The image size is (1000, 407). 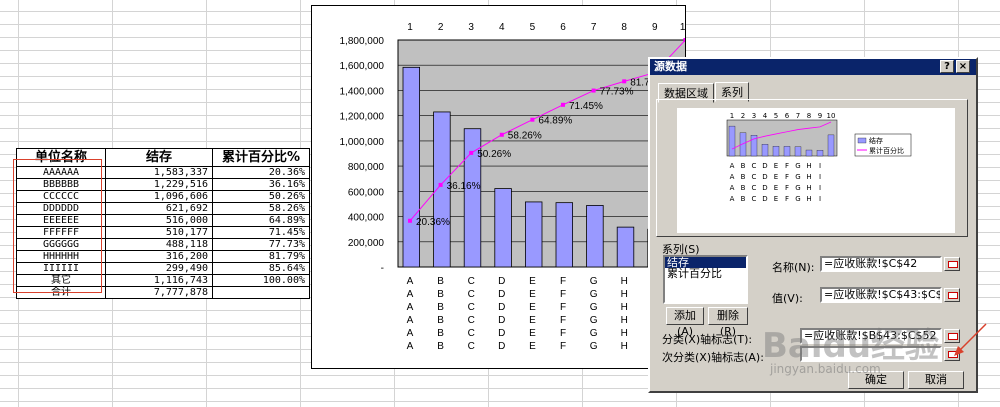 I want to click on preview-legend-label: 累计百分比, so click(x=886, y=150).